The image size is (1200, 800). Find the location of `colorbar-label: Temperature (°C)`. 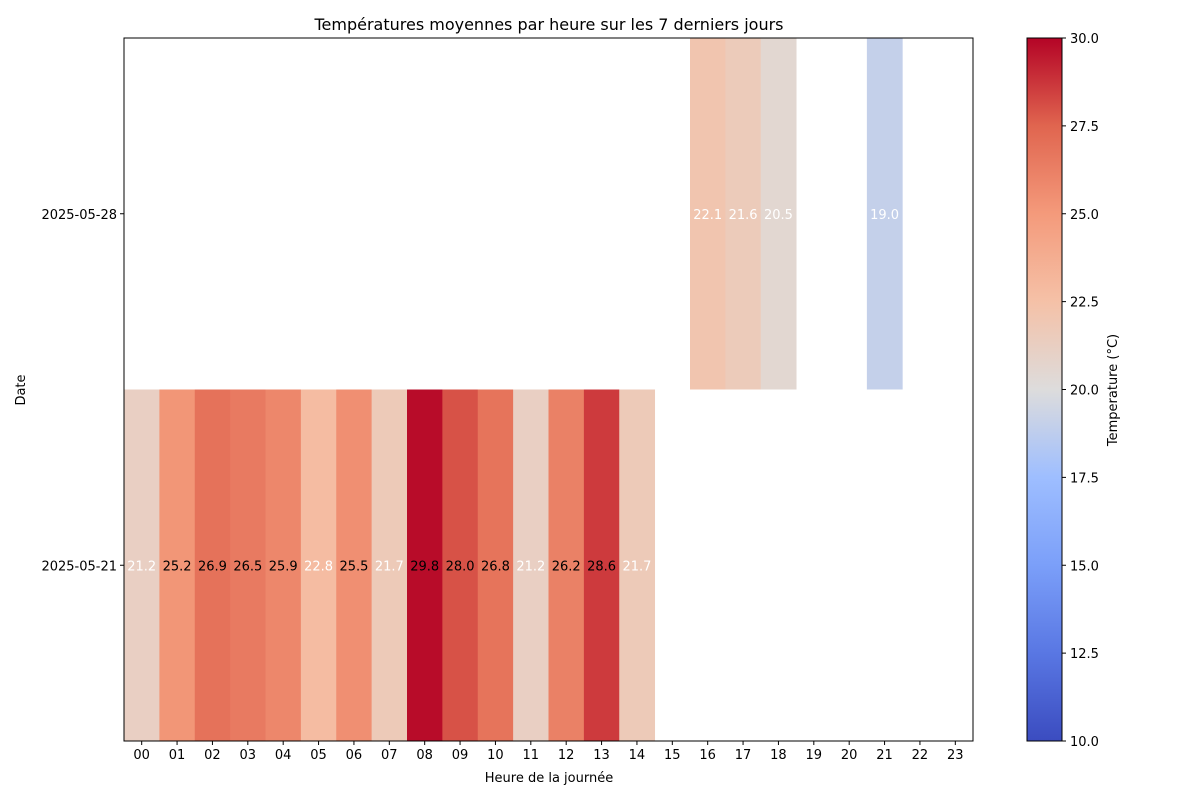

colorbar-label: Temperature (°C) is located at coordinates (1113, 390).